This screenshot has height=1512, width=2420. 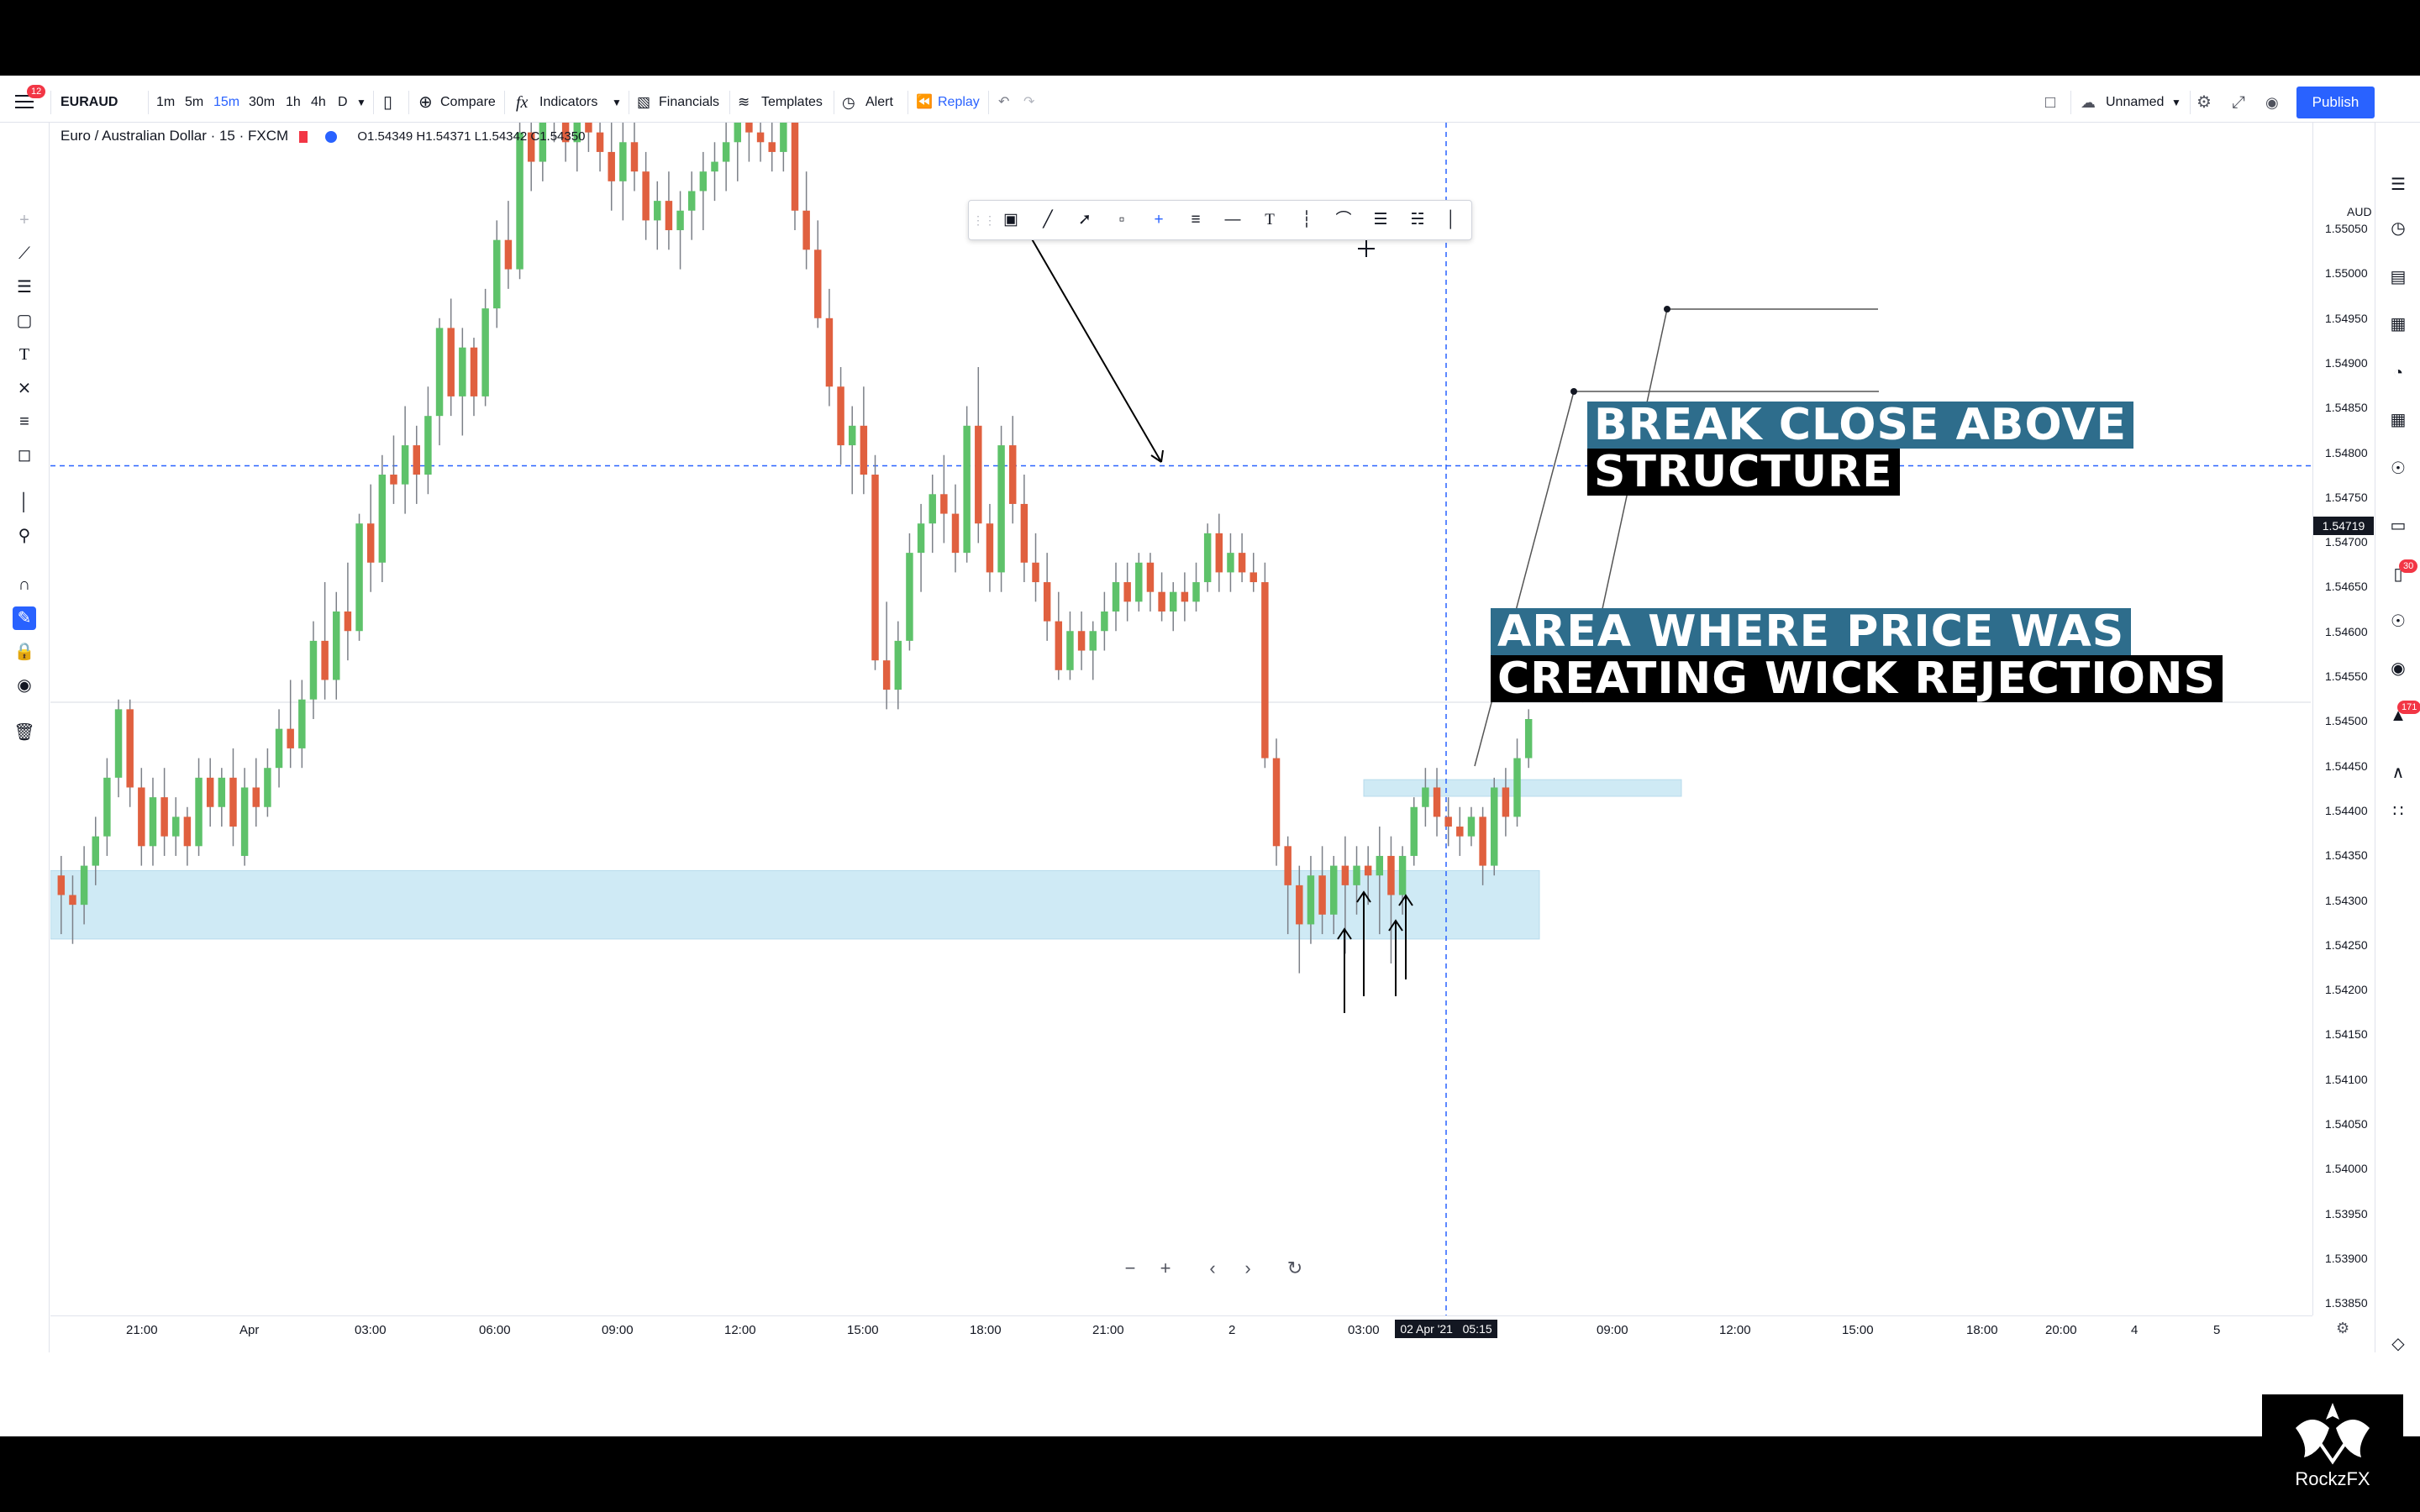 What do you see at coordinates (426, 102) in the screenshot?
I see `compare-plus-icon: ⊕` at bounding box center [426, 102].